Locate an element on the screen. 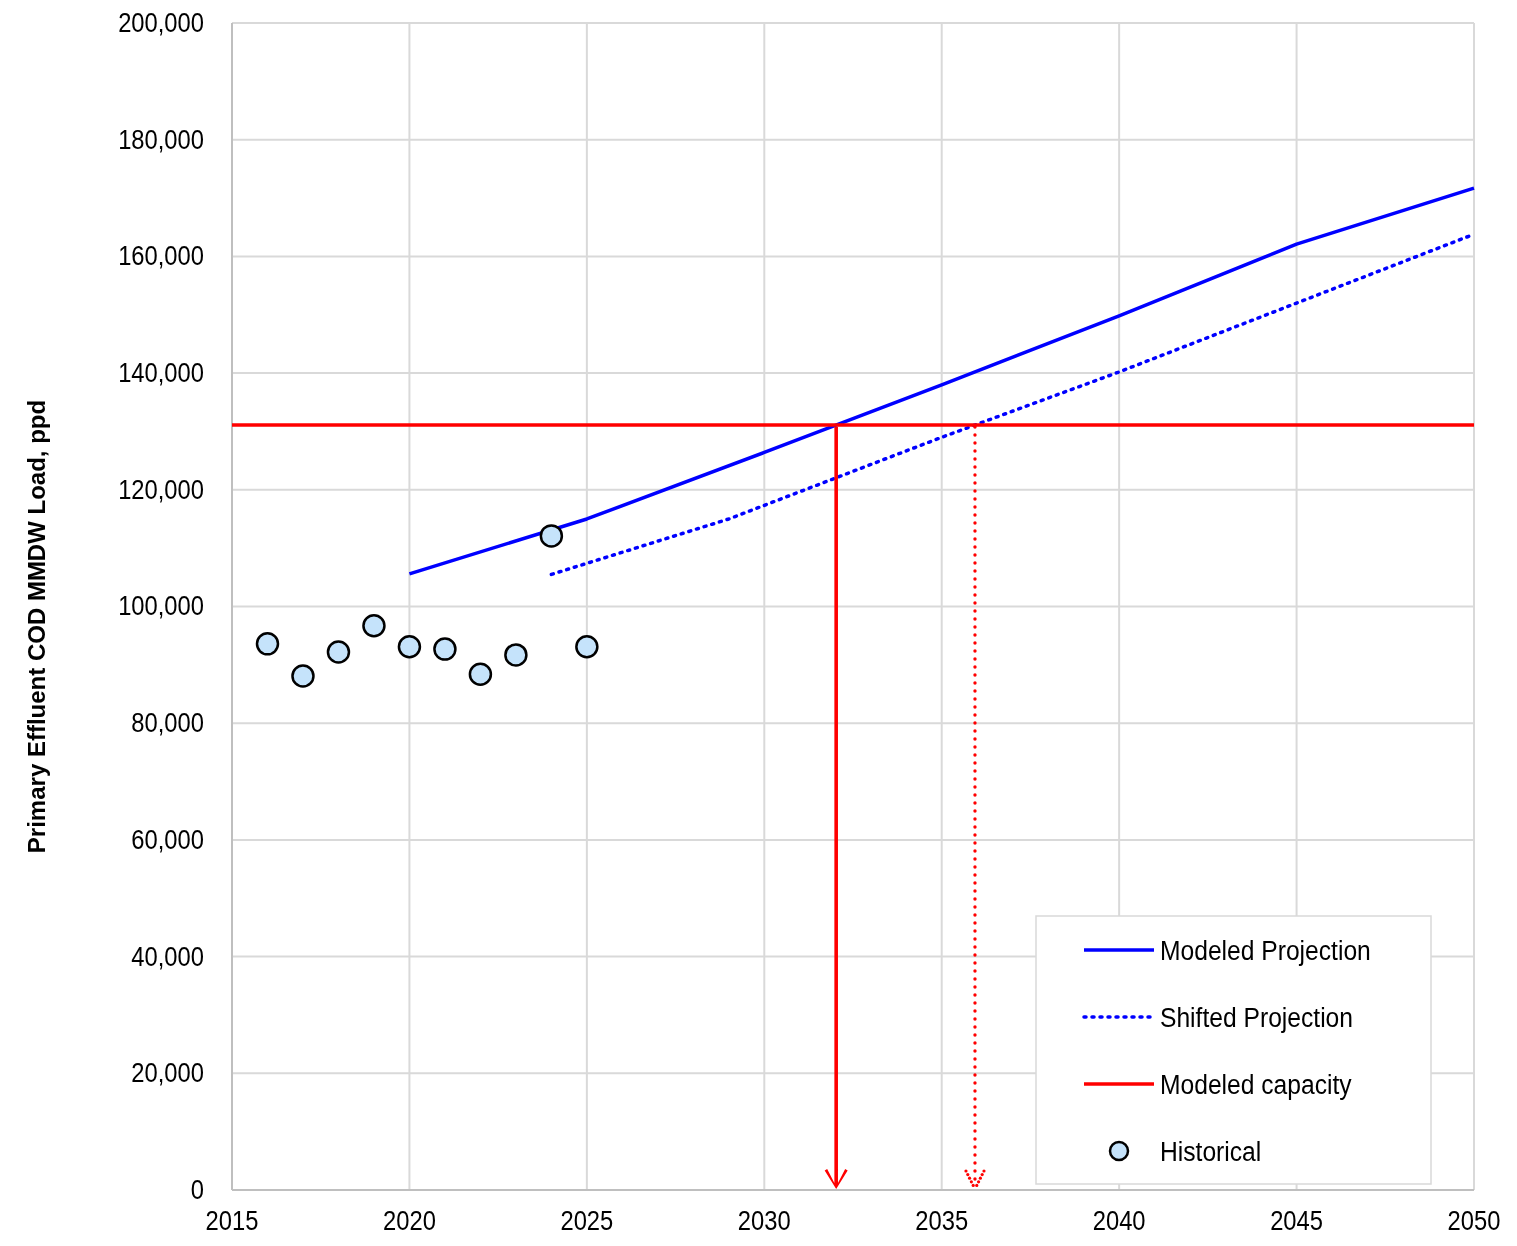 The height and width of the screenshot is (1246, 1517). y-tick-label: 120,000 is located at coordinates (161, 489).